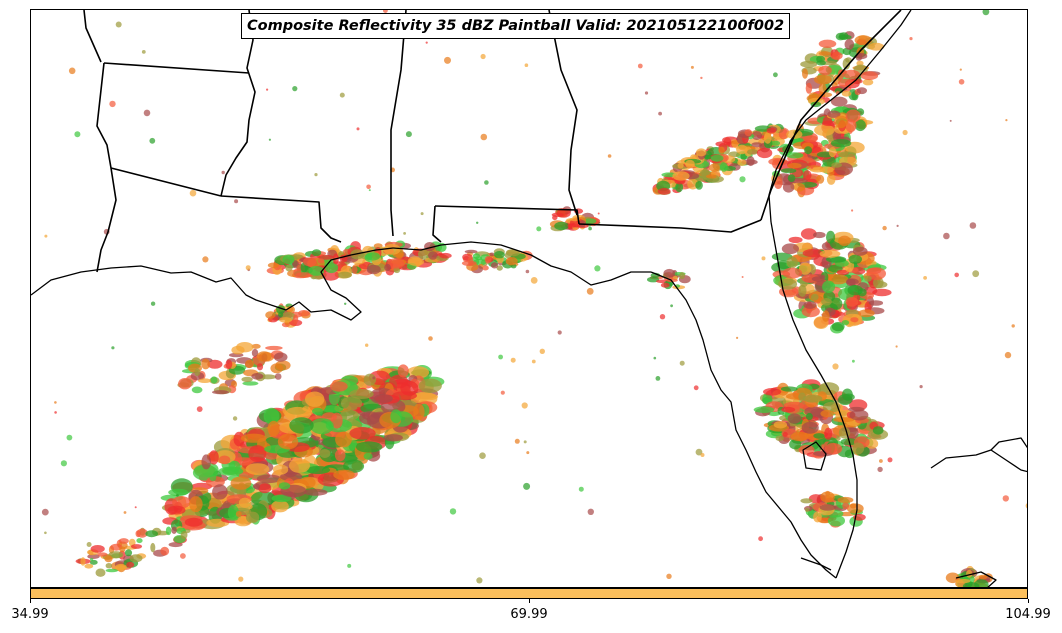 The height and width of the screenshot is (633, 1062). I want to click on coast-louisiana, so click(332, 284).